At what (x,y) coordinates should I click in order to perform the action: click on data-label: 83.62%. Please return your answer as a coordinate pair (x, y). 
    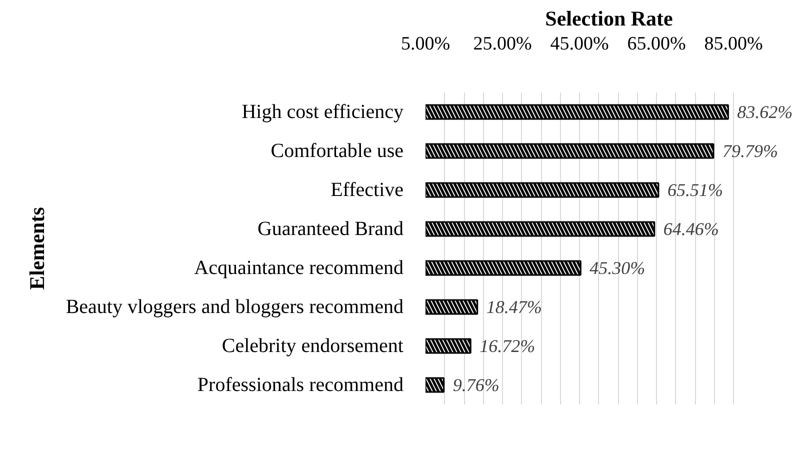
    Looking at the image, I should click on (765, 112).